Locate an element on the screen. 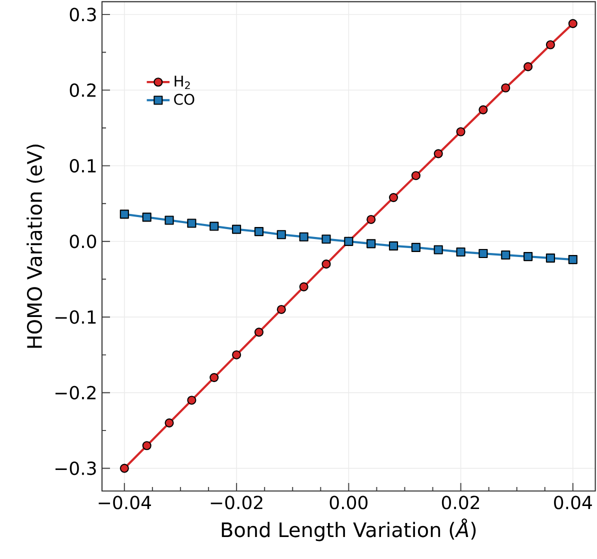  x-tick-label: 0.00 is located at coordinates (349, 503).